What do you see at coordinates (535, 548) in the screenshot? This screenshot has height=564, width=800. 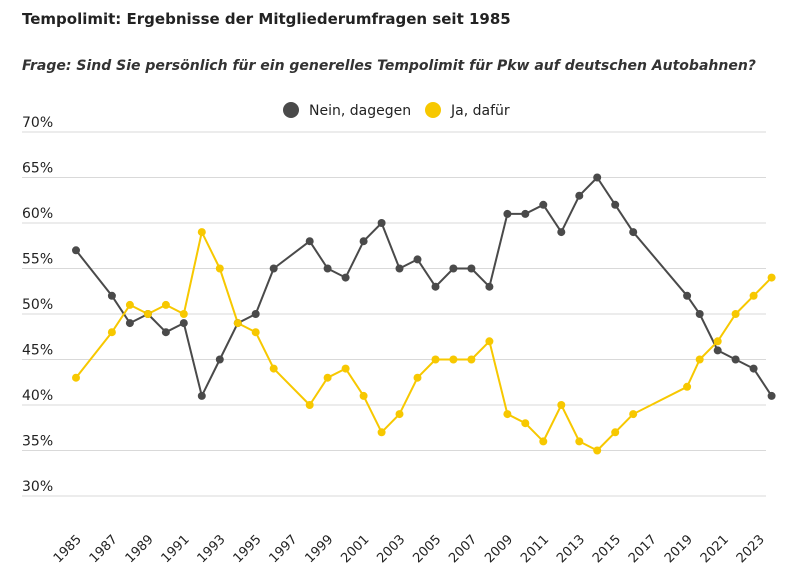 I see `x-tick-label: 2011` at bounding box center [535, 548].